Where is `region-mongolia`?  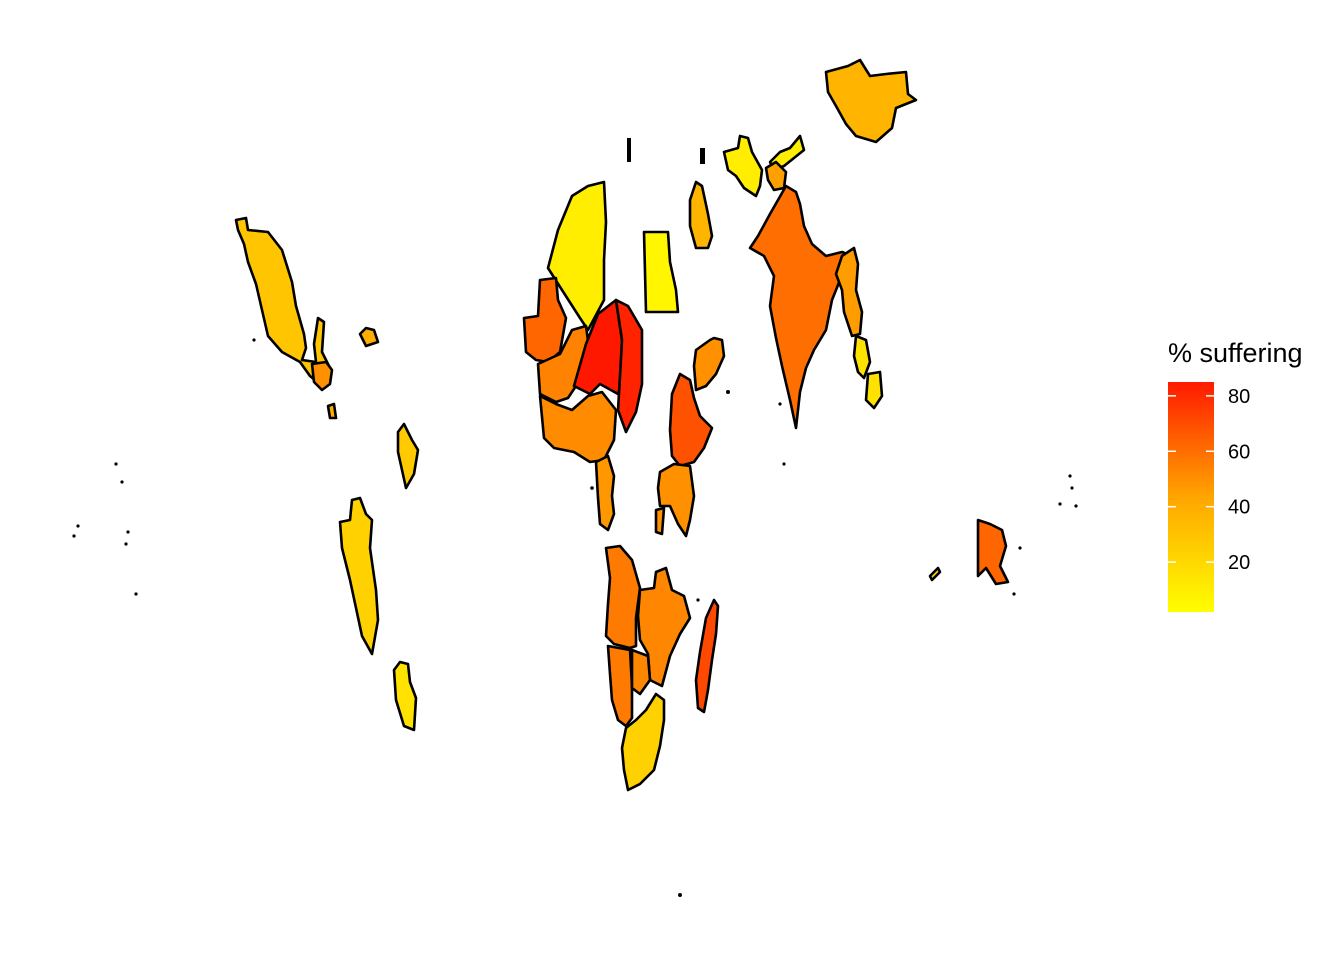 region-mongolia is located at coordinates (871, 101).